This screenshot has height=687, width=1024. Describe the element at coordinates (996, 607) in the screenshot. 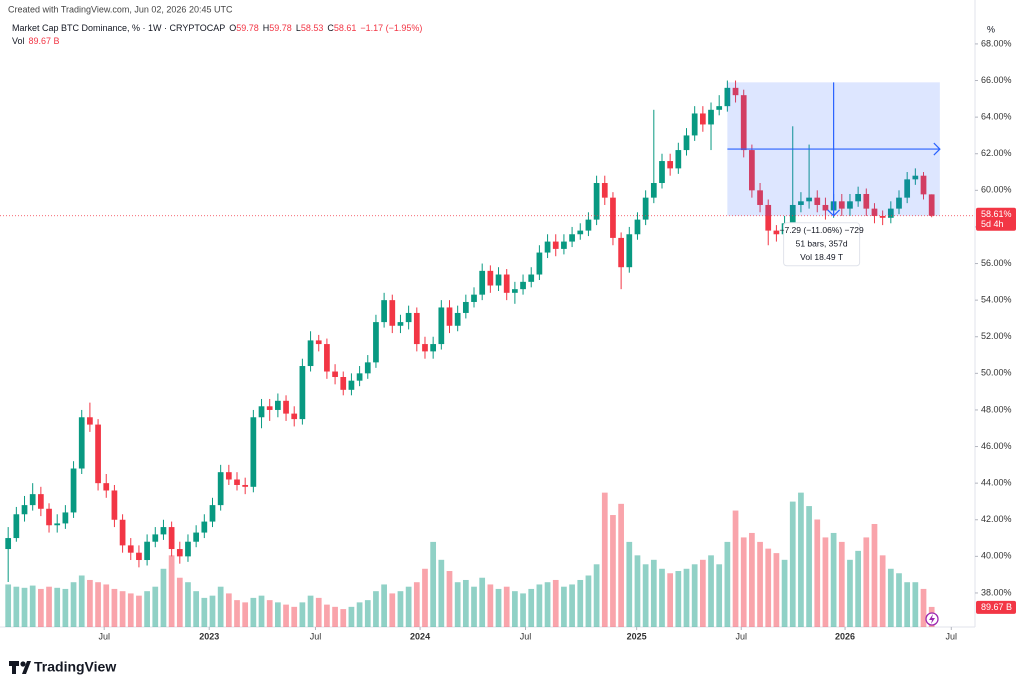

I see `last-volume-label: 89.67 B` at that location.